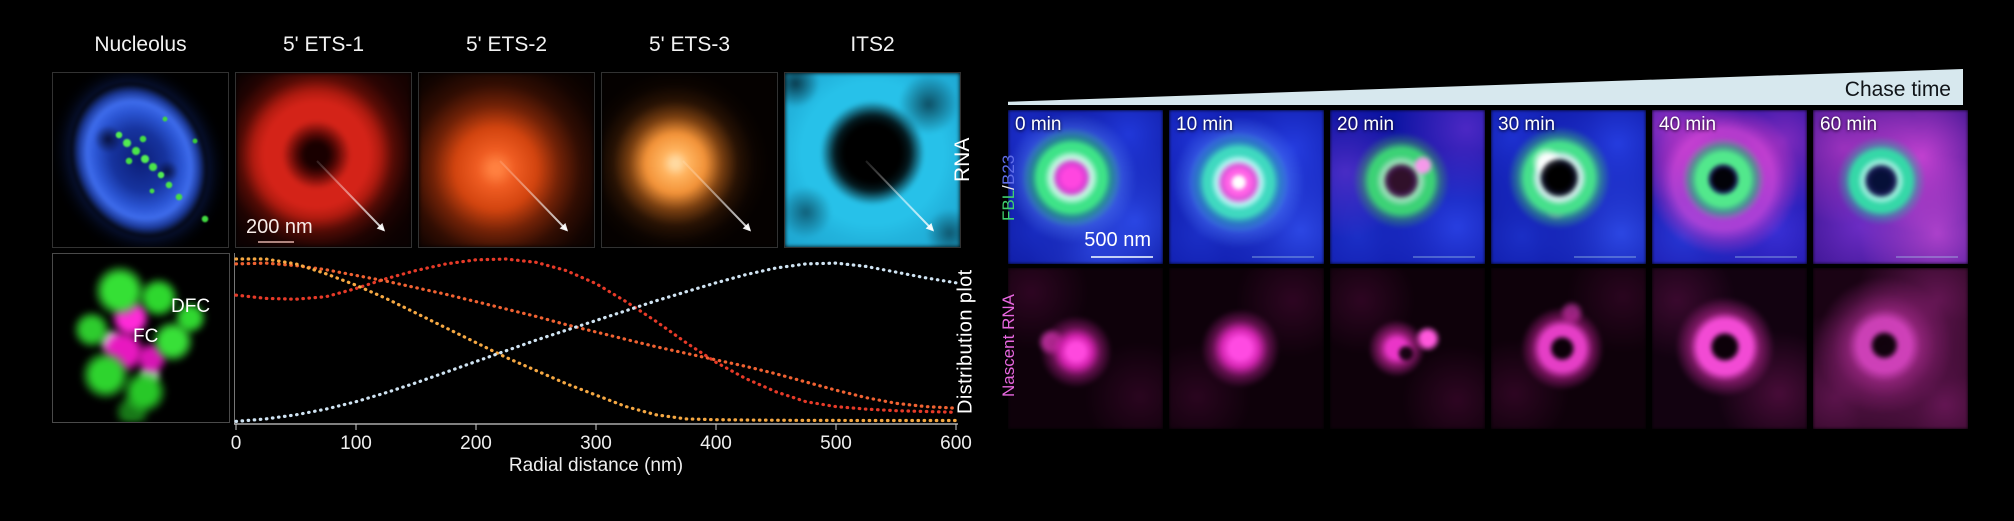 This screenshot has height=521, width=2014. What do you see at coordinates (596, 443) in the screenshot?
I see `x-axis-tick-label: 300` at bounding box center [596, 443].